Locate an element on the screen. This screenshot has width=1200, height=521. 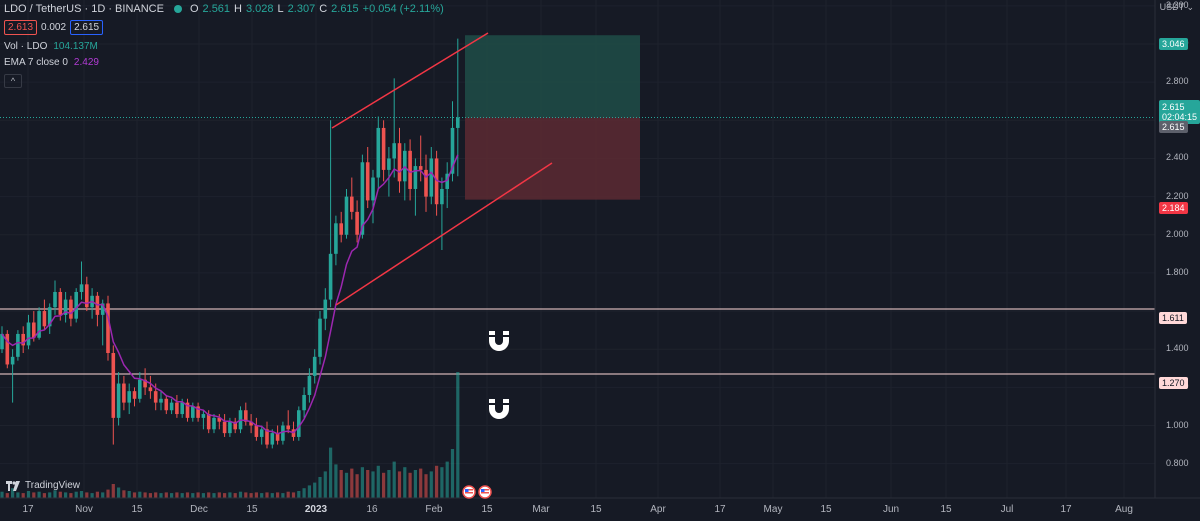
price-tick: 1.400 is located at coordinates (1177, 348).